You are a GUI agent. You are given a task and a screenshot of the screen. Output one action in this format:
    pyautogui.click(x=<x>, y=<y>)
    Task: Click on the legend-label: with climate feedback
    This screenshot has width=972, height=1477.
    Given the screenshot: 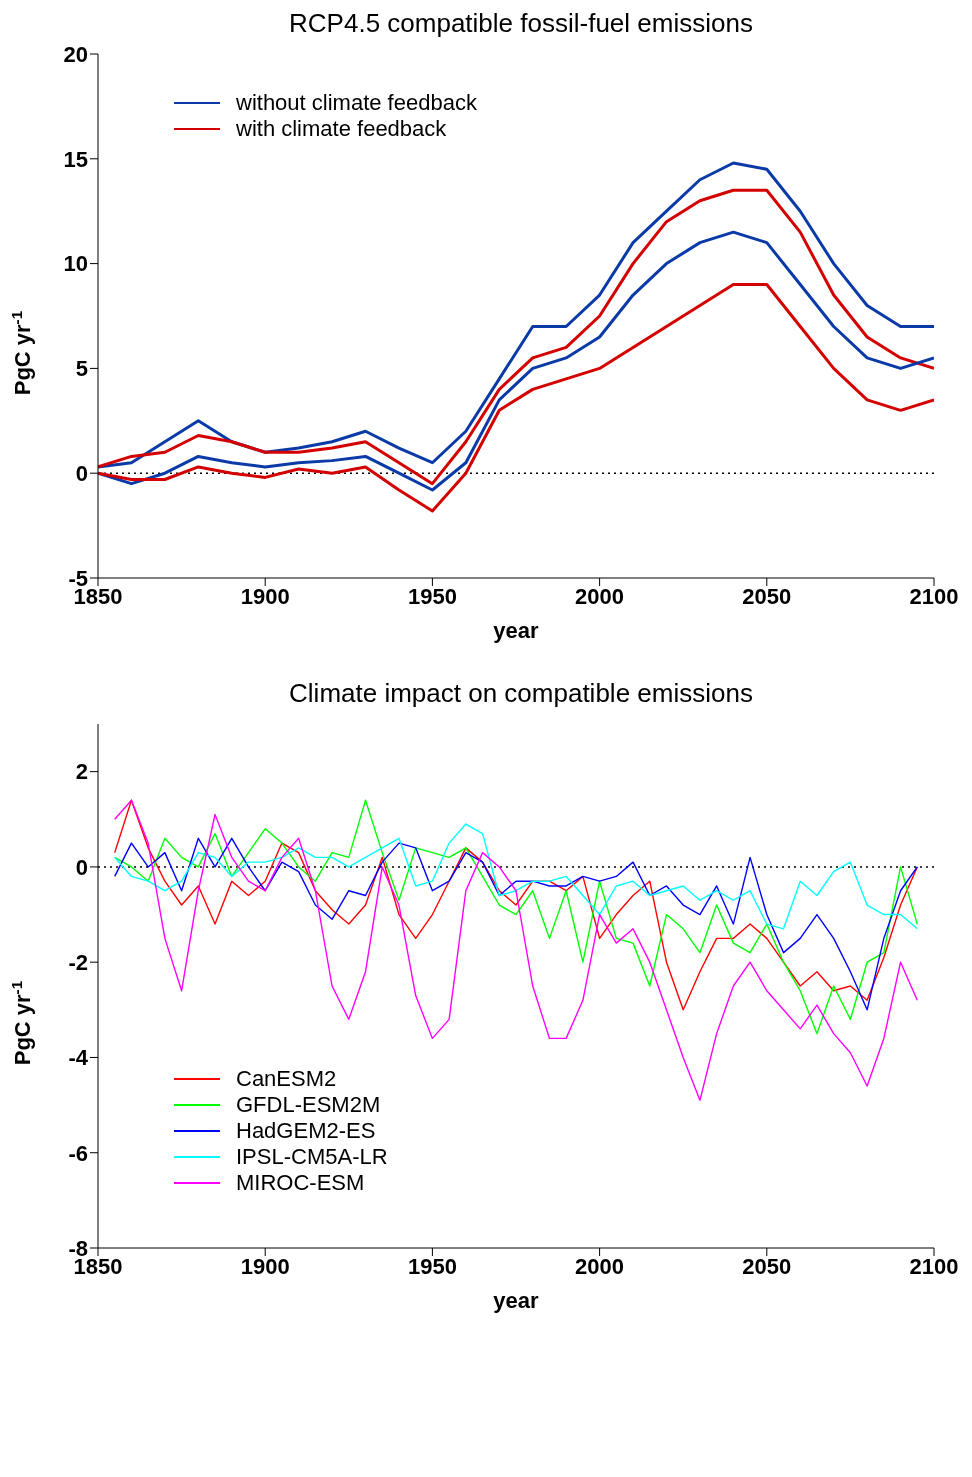 What is the action you would take?
    pyautogui.click(x=341, y=129)
    